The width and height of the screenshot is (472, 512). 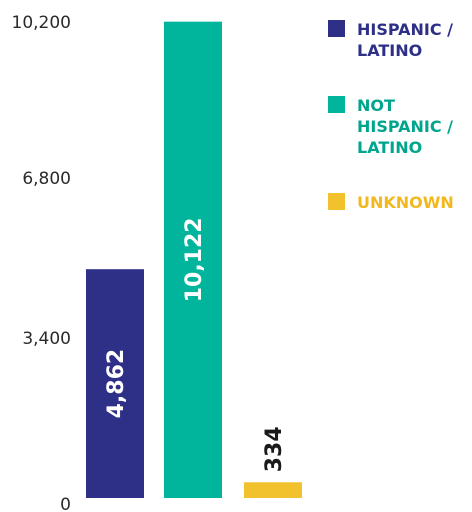 I want to click on y-tick-label: 6,800, so click(x=46, y=179).